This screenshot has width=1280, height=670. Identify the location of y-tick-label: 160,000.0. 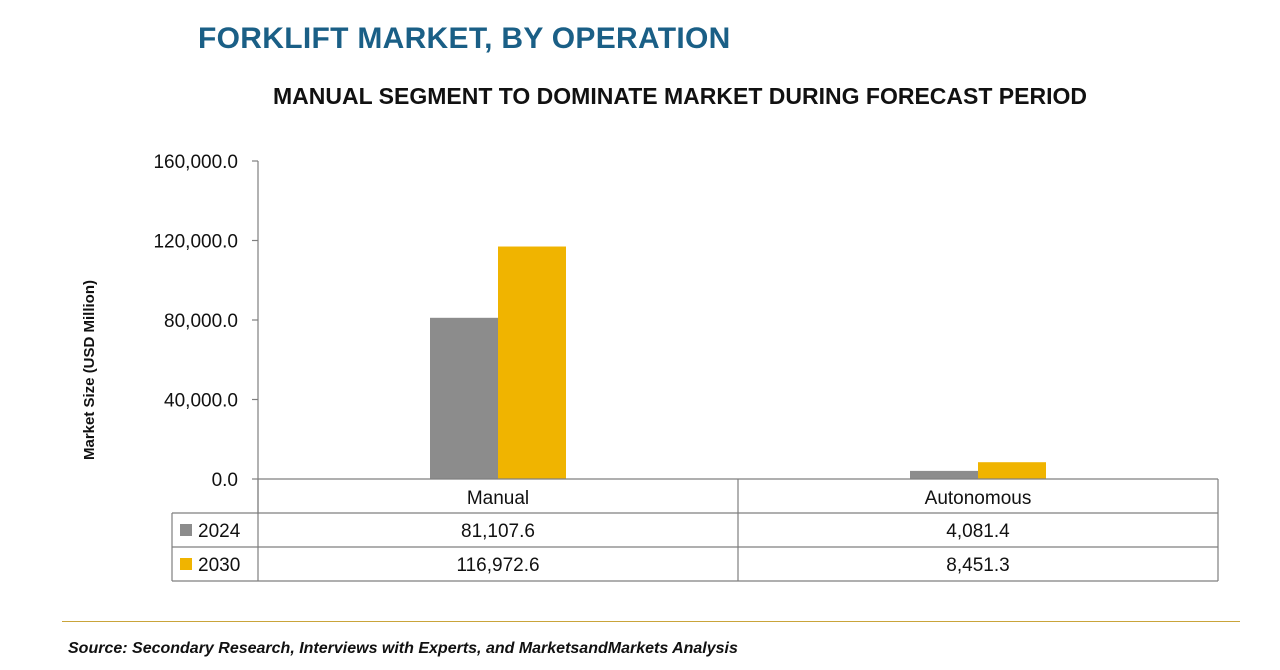
(195, 162).